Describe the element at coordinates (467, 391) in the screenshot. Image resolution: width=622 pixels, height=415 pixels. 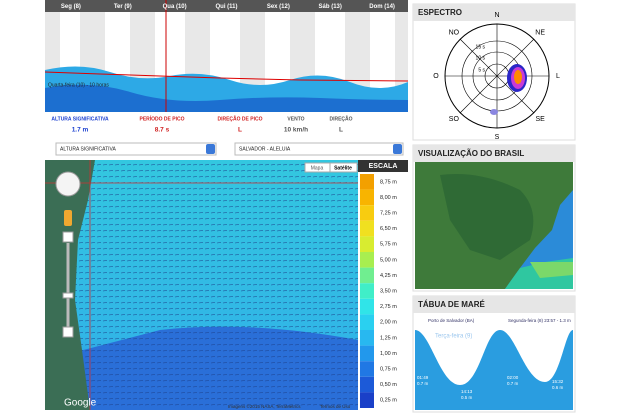
I see `tide-time: 14:13` at that location.